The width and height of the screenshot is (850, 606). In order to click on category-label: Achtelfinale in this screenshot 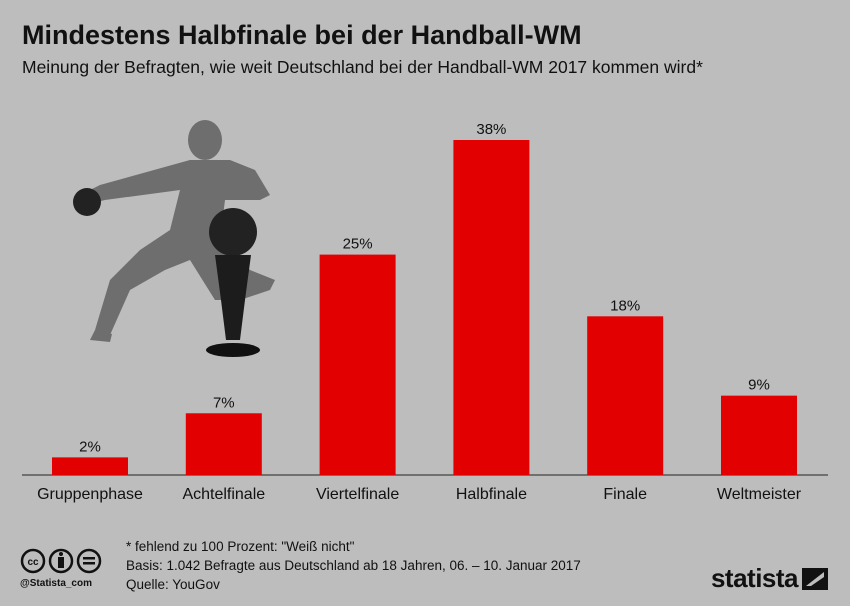, I will do `click(223, 494)`.